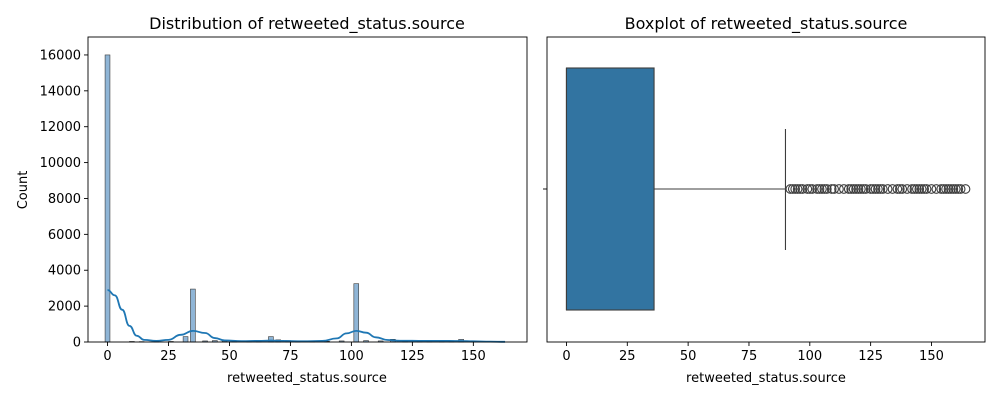 This screenshot has height=404, width=1000. What do you see at coordinates (60, 127) in the screenshot?
I see `y-tick-label: 12000` at bounding box center [60, 127].